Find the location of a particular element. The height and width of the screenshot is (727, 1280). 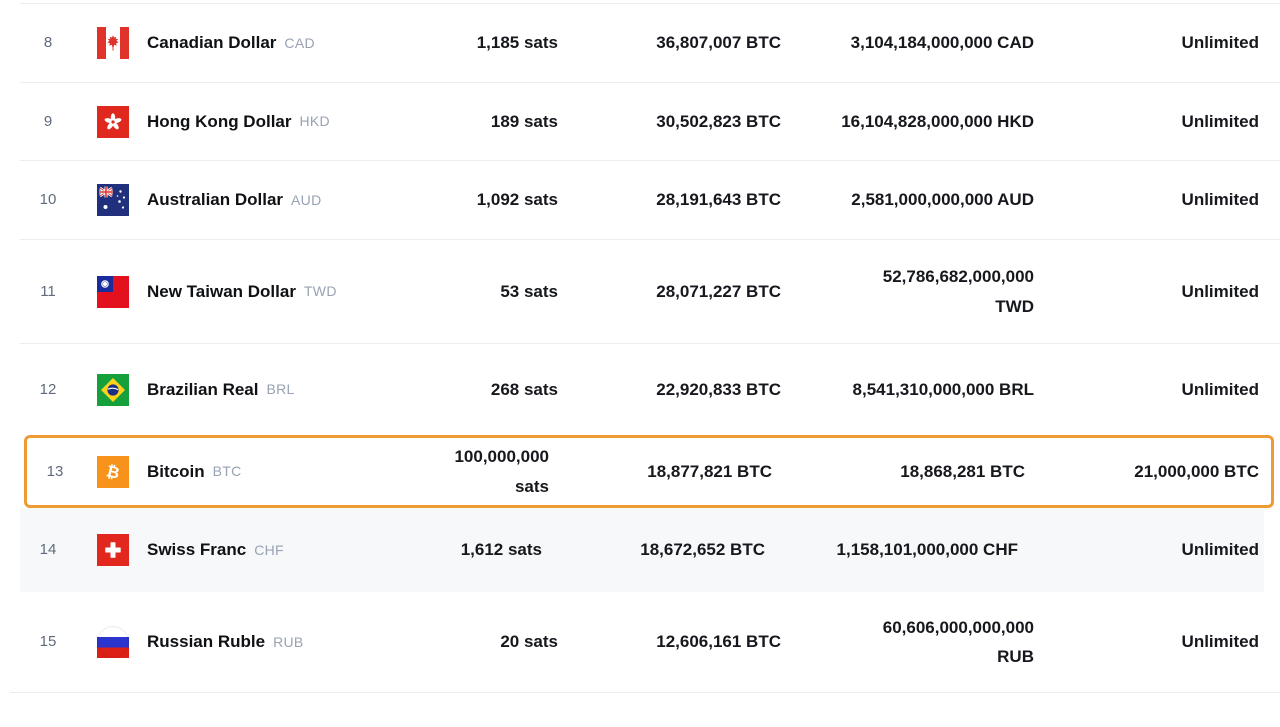

currency-cell: Australian Dollar AUD is located at coordinates (257, 200).